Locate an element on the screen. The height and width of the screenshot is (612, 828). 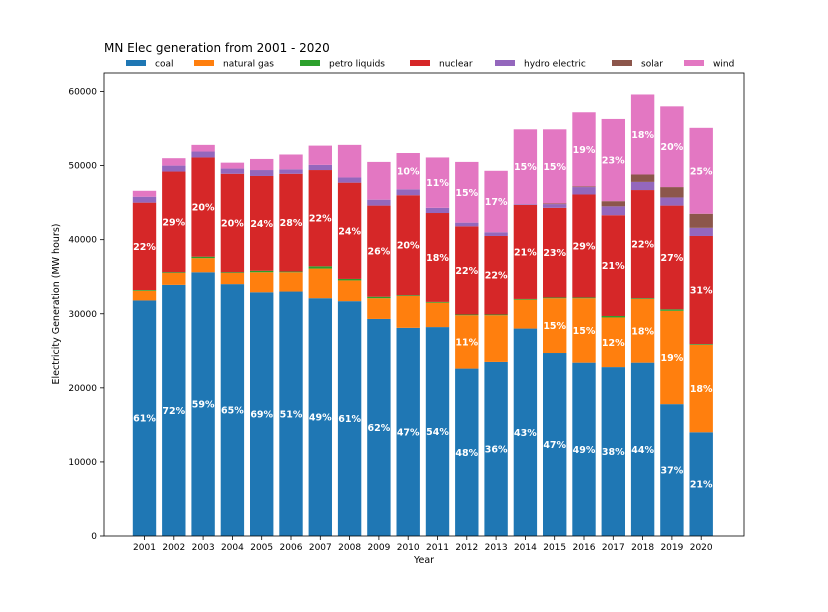
bar-coal-2016 is located at coordinates (584, 449).